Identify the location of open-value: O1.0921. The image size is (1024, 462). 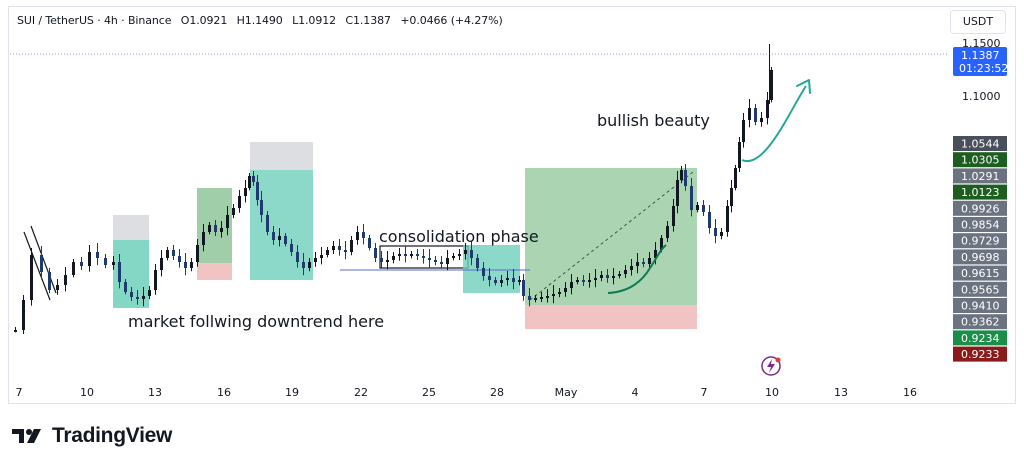
(204, 20).